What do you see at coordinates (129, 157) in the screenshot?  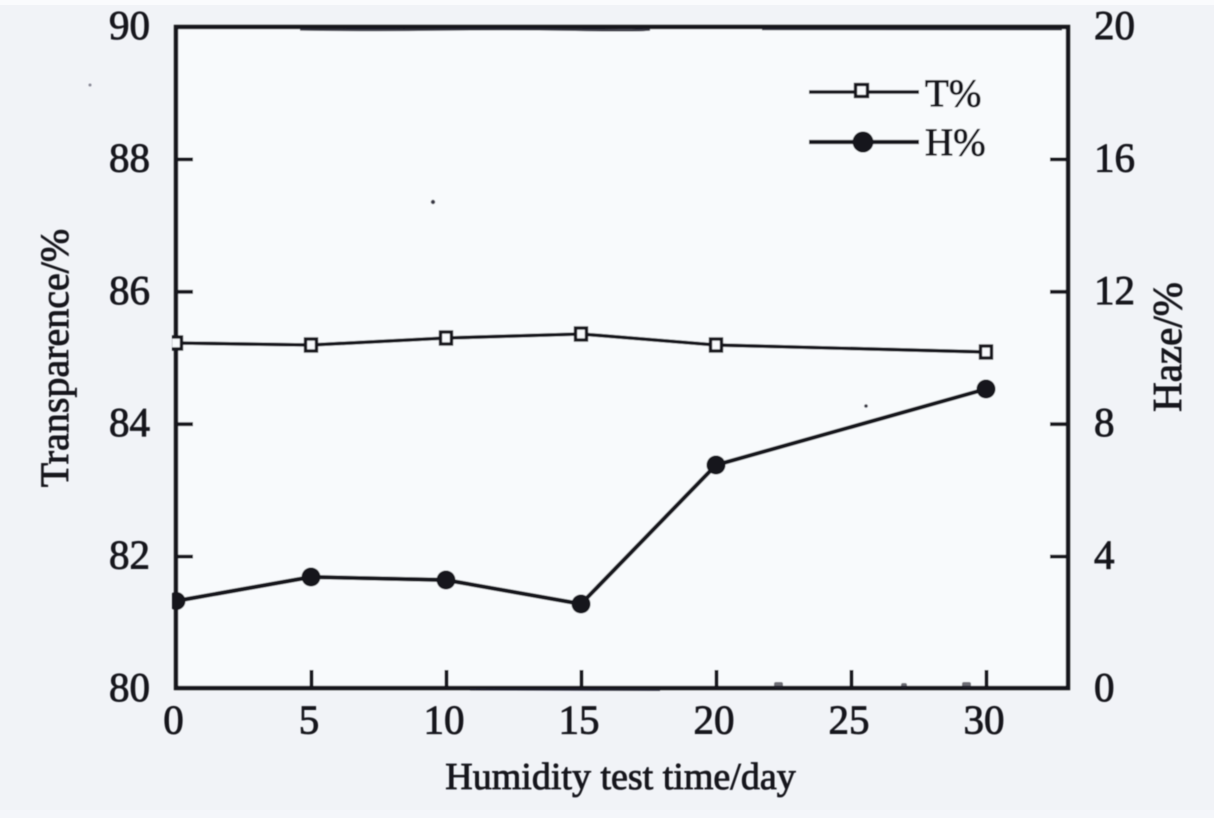 I see `svg-text: 88` at bounding box center [129, 157].